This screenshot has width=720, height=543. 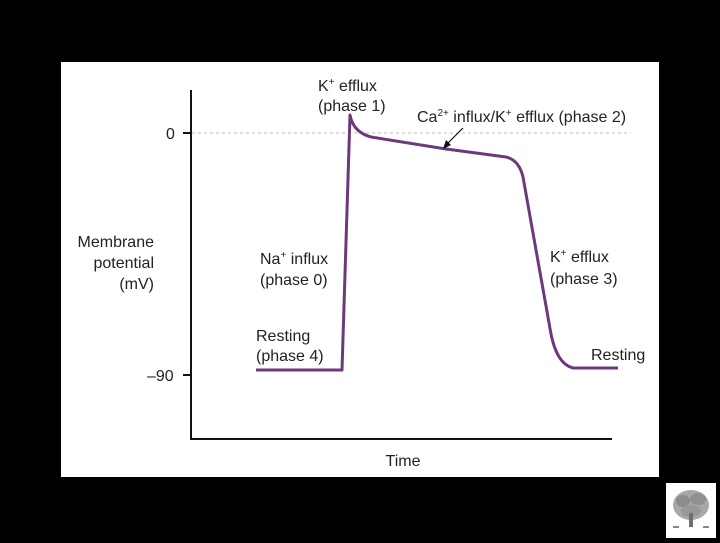 I want to click on resting-end-label: Resting, so click(x=618, y=355).